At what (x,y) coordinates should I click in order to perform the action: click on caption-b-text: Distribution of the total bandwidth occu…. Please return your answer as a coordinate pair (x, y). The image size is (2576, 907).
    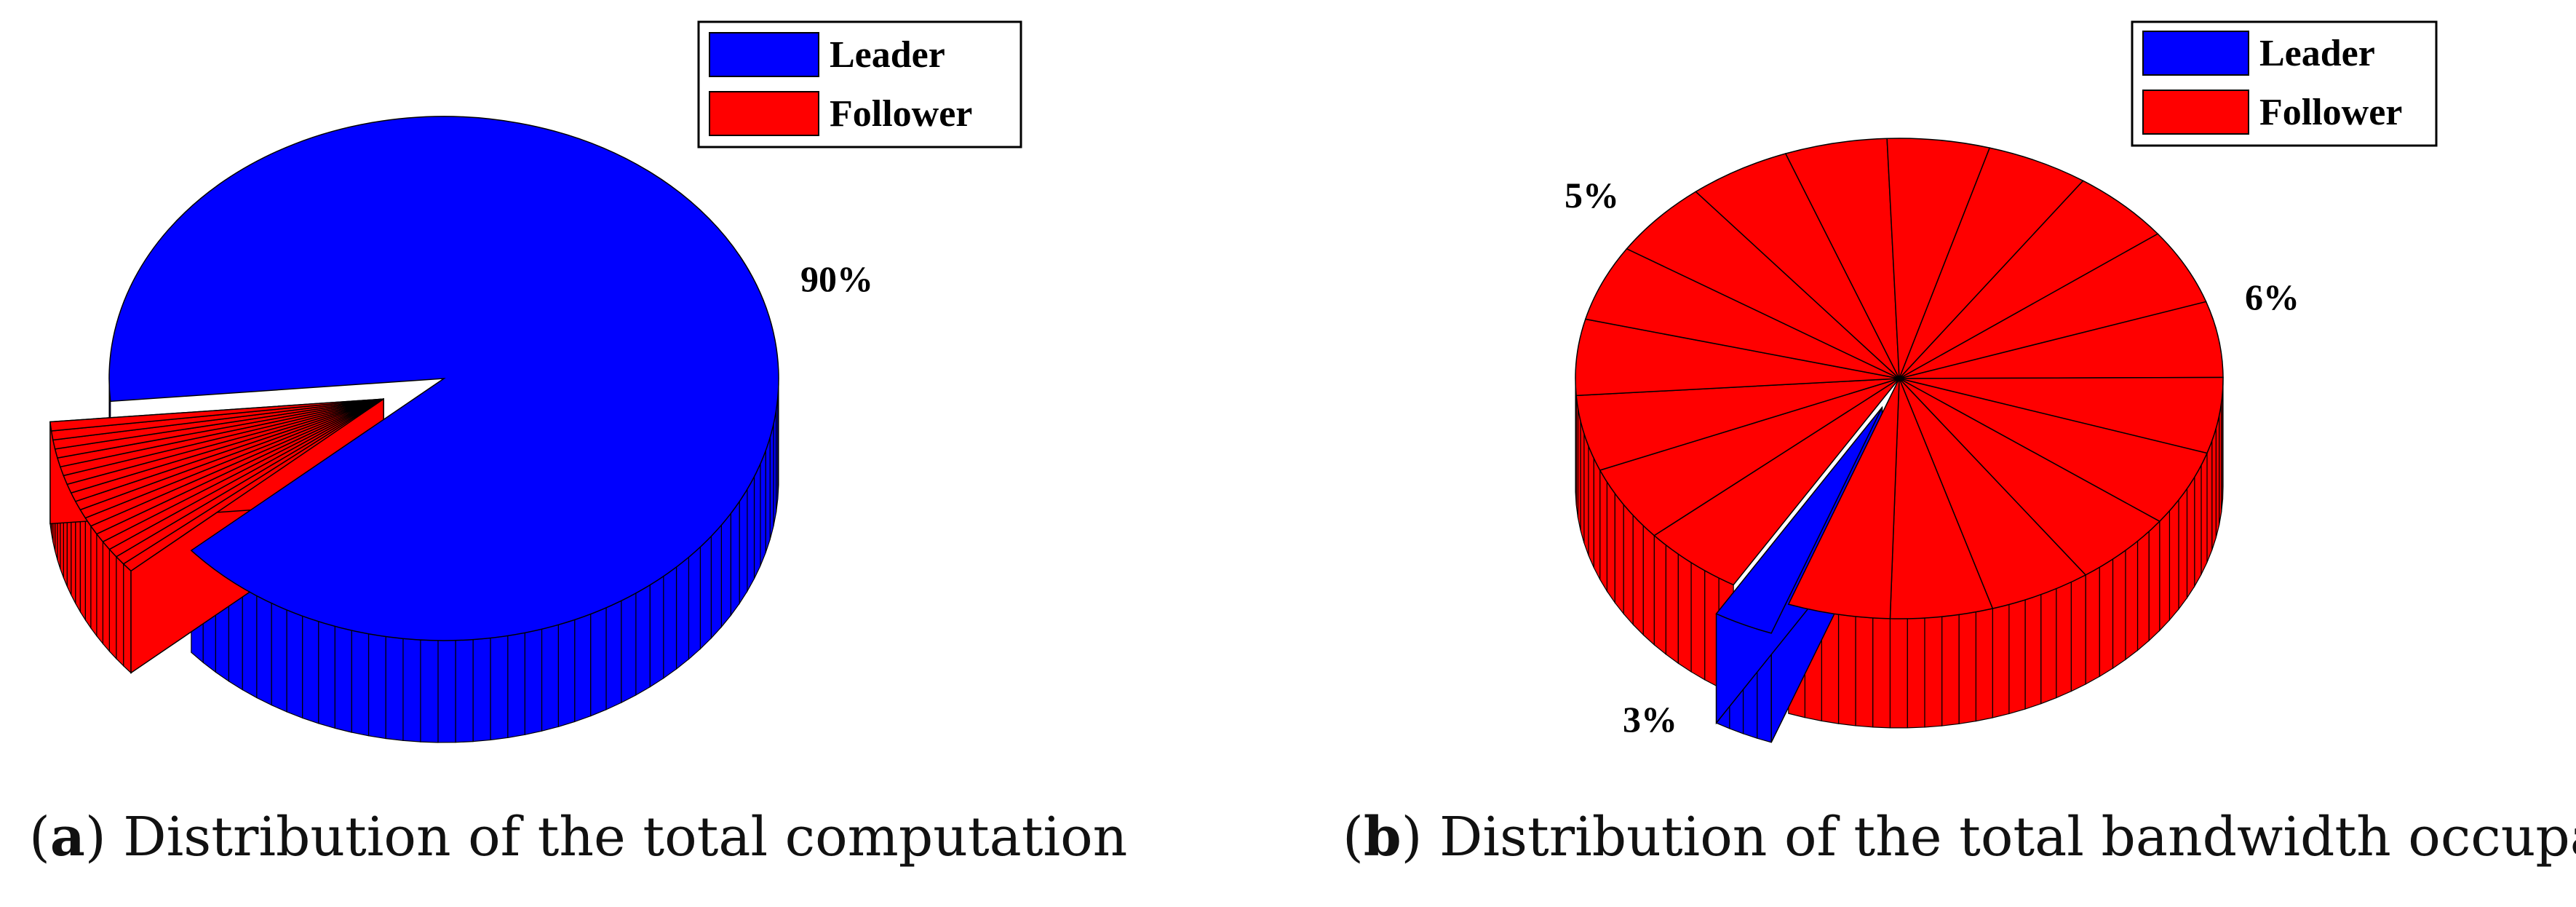
    Looking at the image, I should click on (2007, 837).